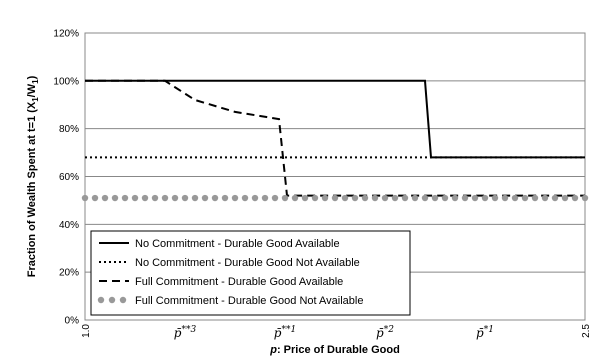 This screenshot has height=360, width=589. I want to click on x-tick-pbar-label: p̄*1, so click(485, 332).